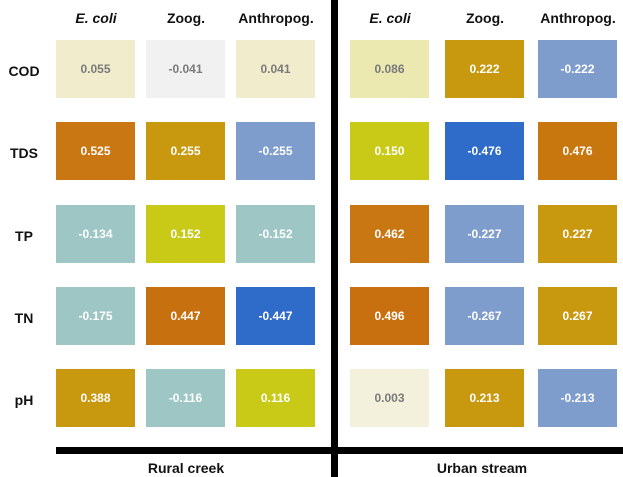 The image size is (623, 477). I want to click on panel-title-1: Urban stream, so click(482, 468).